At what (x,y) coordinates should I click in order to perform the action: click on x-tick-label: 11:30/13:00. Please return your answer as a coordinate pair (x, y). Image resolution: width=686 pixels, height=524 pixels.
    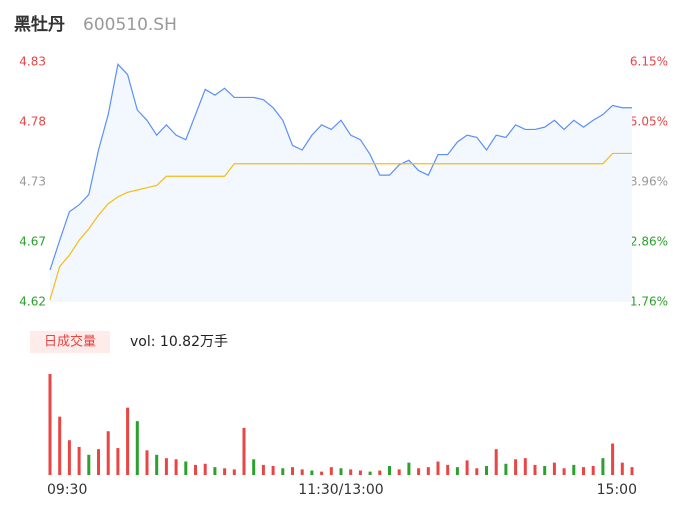
    Looking at the image, I should click on (340, 490).